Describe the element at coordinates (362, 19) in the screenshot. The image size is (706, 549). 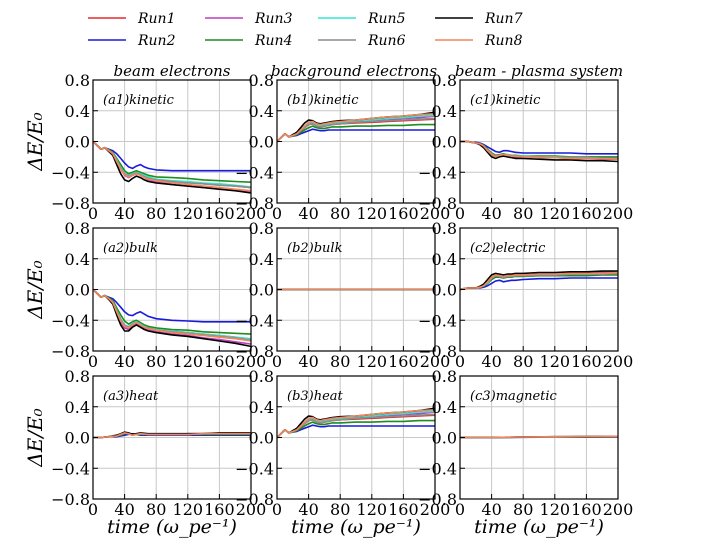
I see `legend-entry-run5: Run5` at that location.